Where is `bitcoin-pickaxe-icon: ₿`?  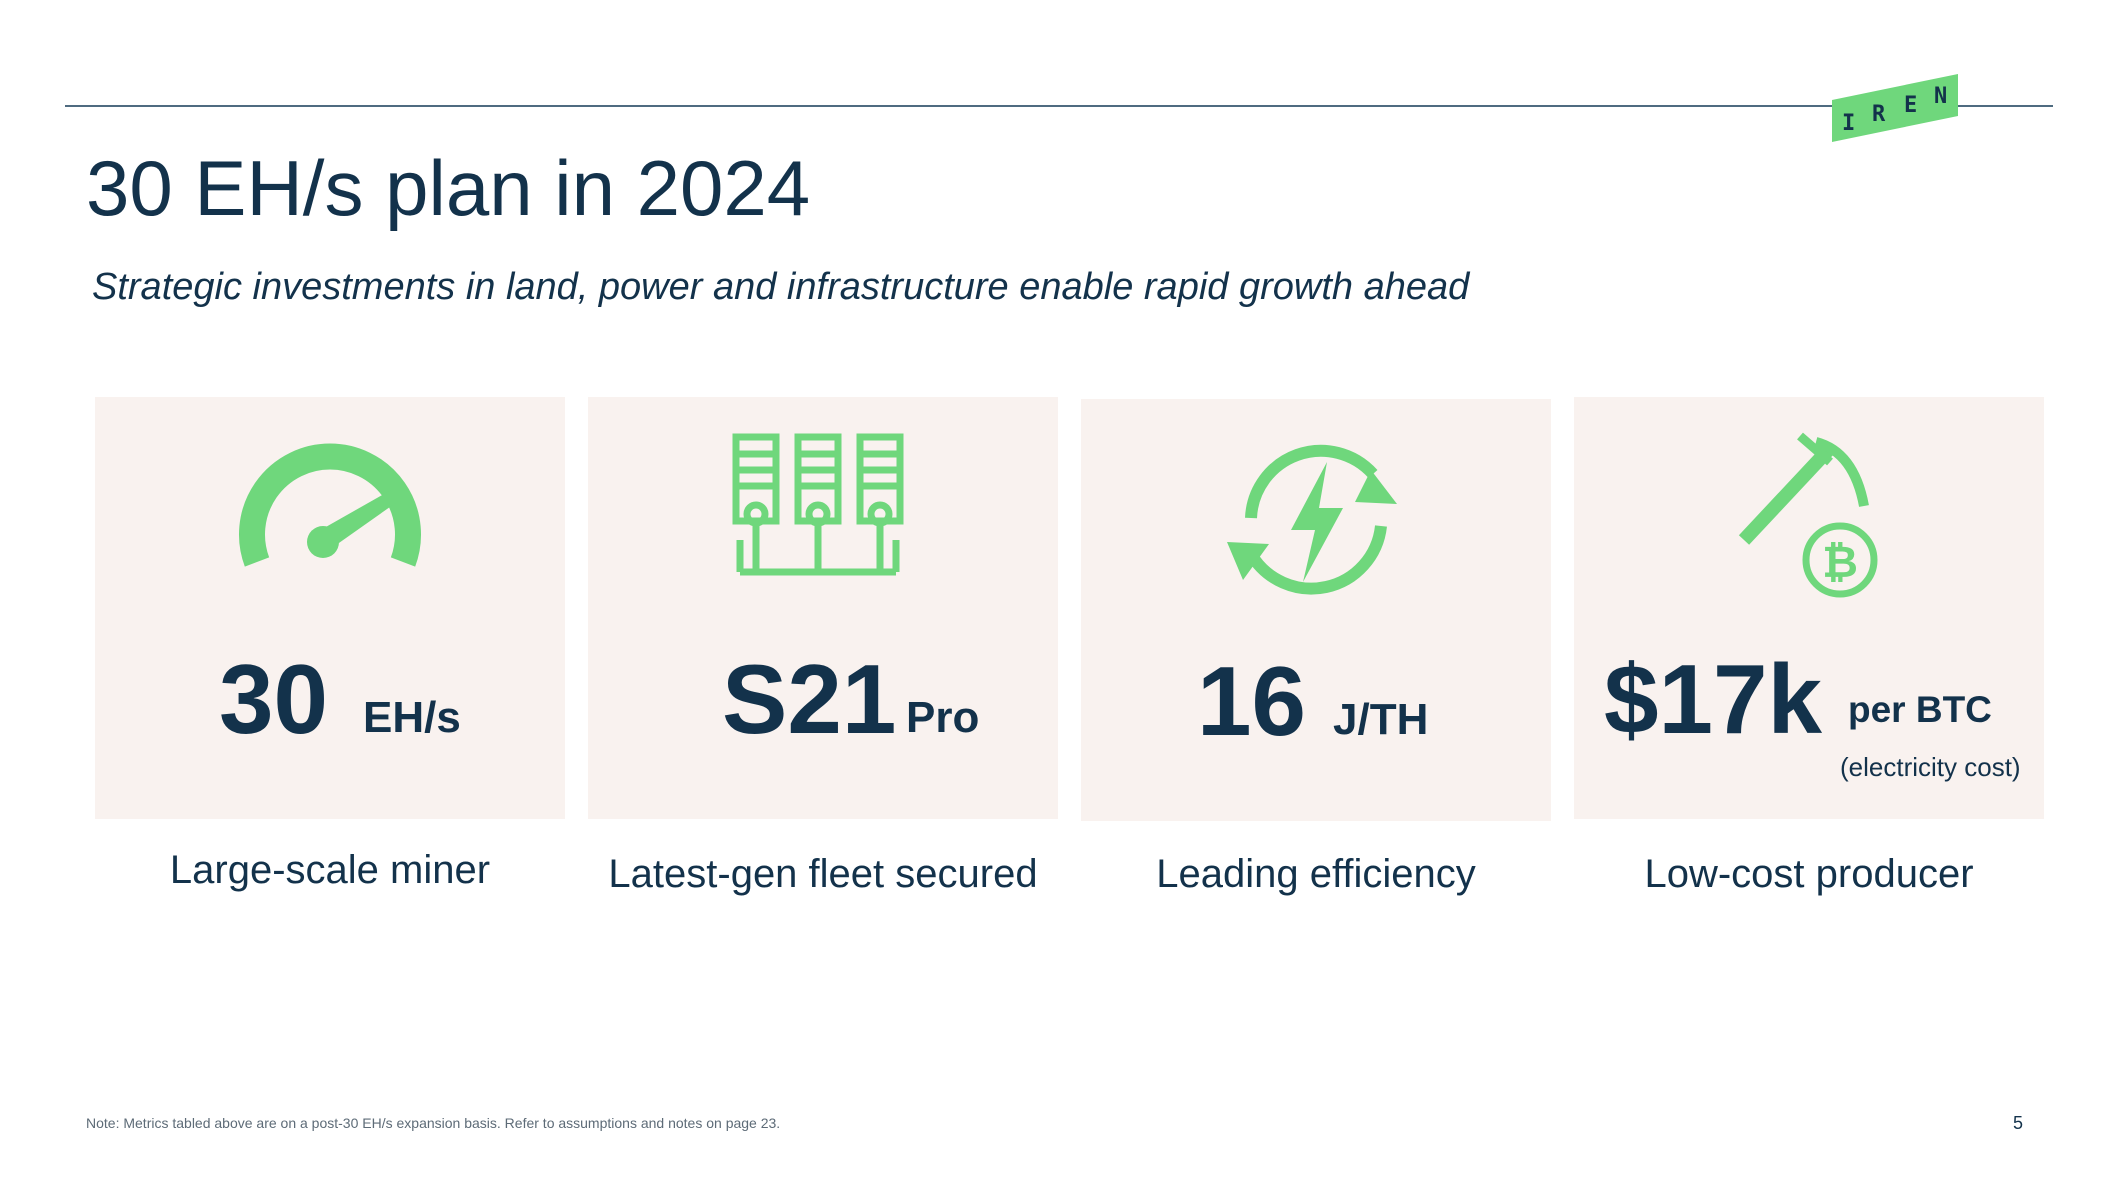
bitcoin-pickaxe-icon: ₿ is located at coordinates (1808, 515).